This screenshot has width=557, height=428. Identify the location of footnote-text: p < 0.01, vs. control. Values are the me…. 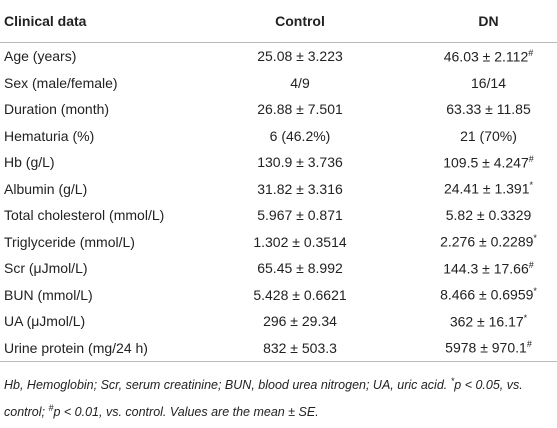
(186, 412).